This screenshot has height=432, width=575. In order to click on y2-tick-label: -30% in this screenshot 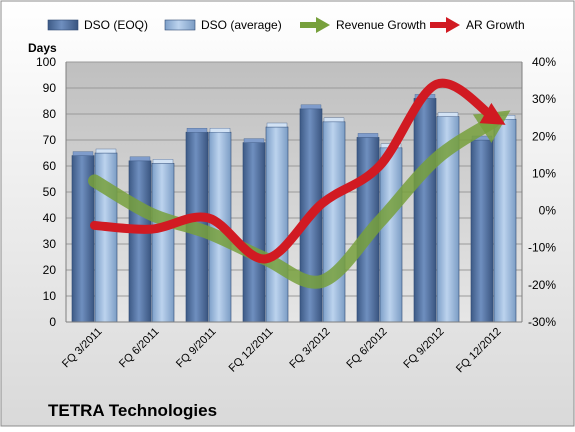, I will do `click(542, 322)`.